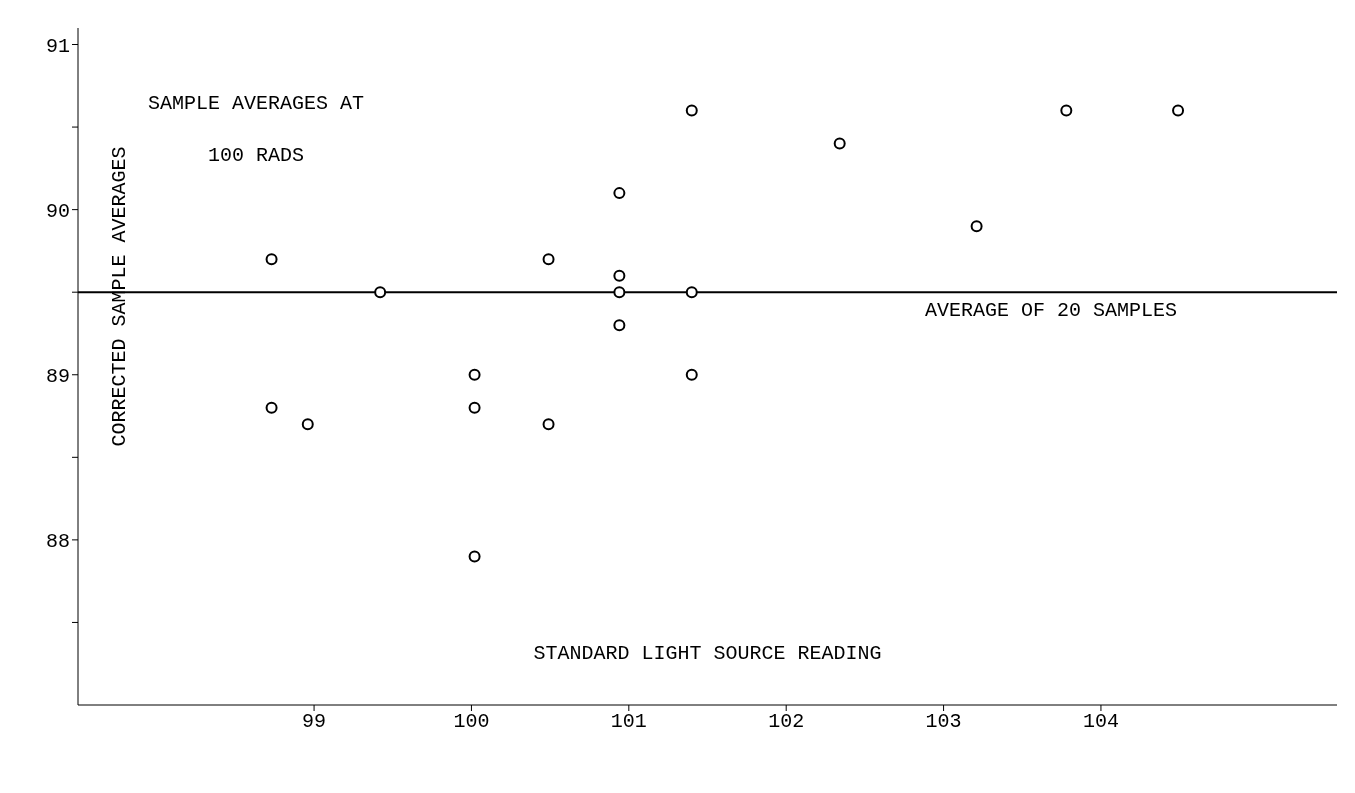 The height and width of the screenshot is (793, 1355). I want to click on x-tick-label: 104, so click(1100, 722).